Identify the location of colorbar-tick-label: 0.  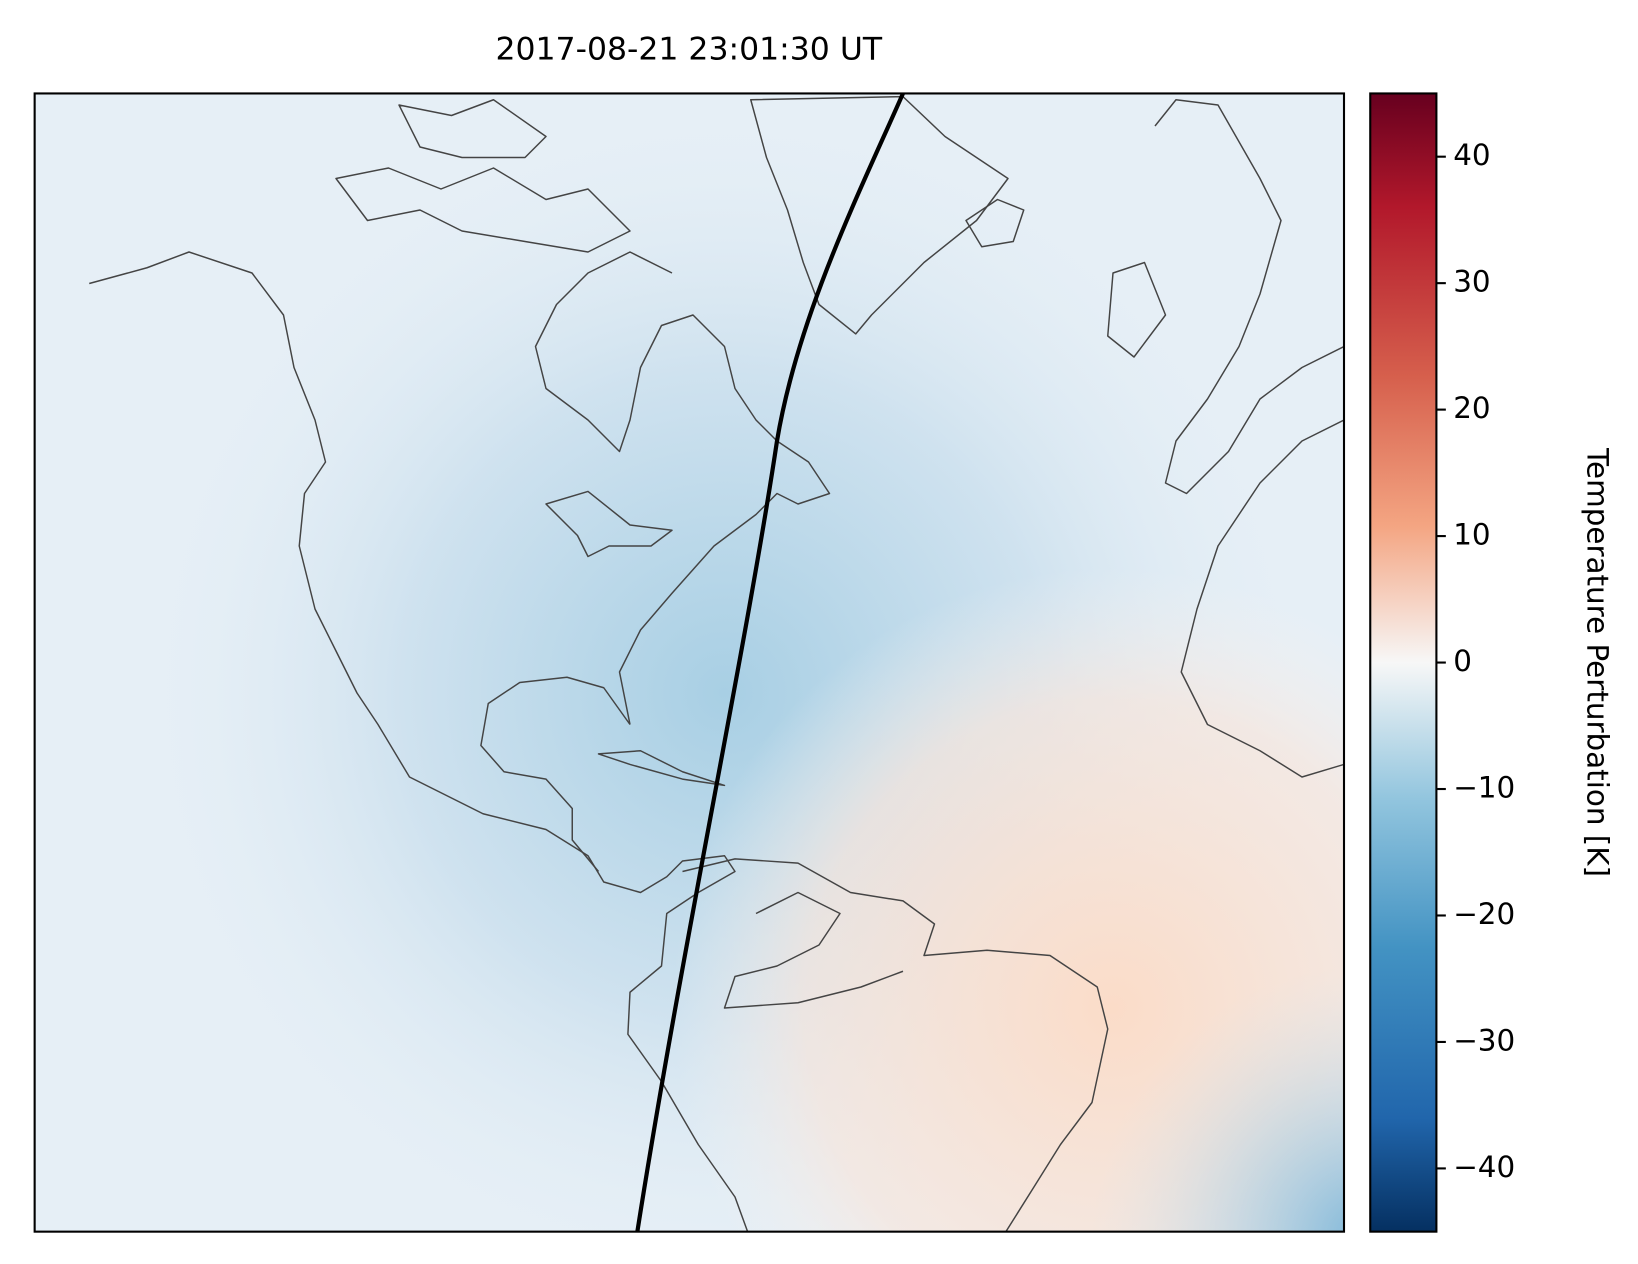
(1462, 661).